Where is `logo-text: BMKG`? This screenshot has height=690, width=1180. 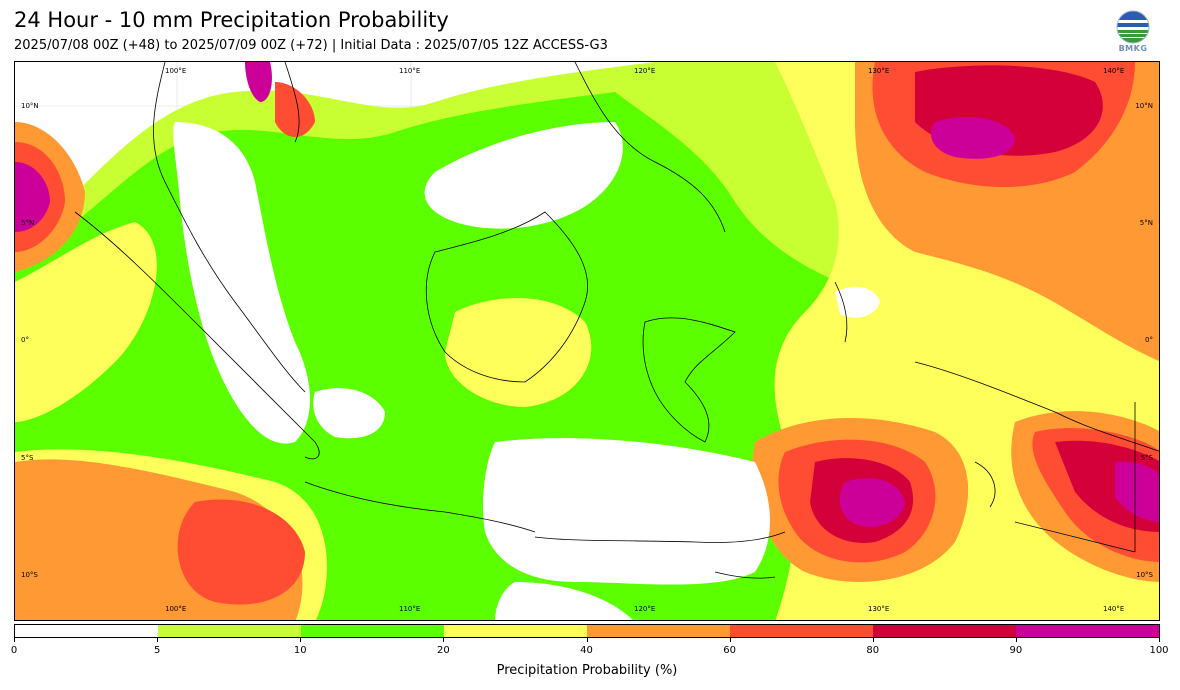
logo-text: BMKG is located at coordinates (1133, 48).